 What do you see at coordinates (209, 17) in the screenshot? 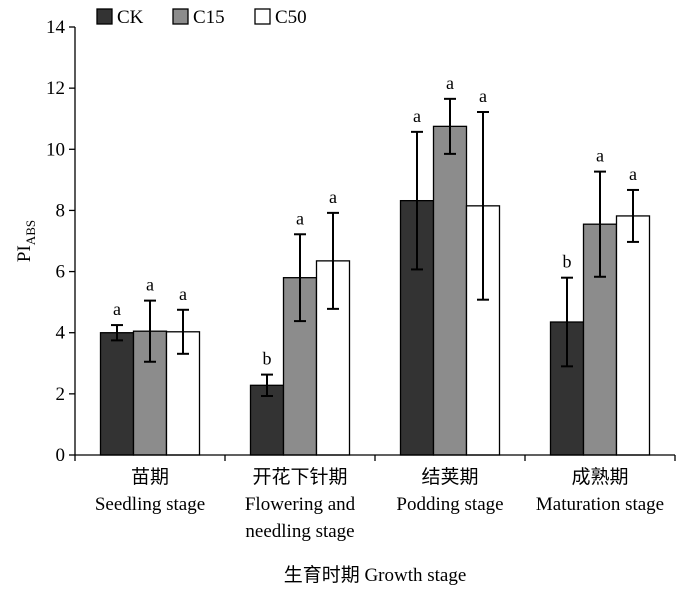
I see `legend-label-c15: C15` at bounding box center [209, 17].